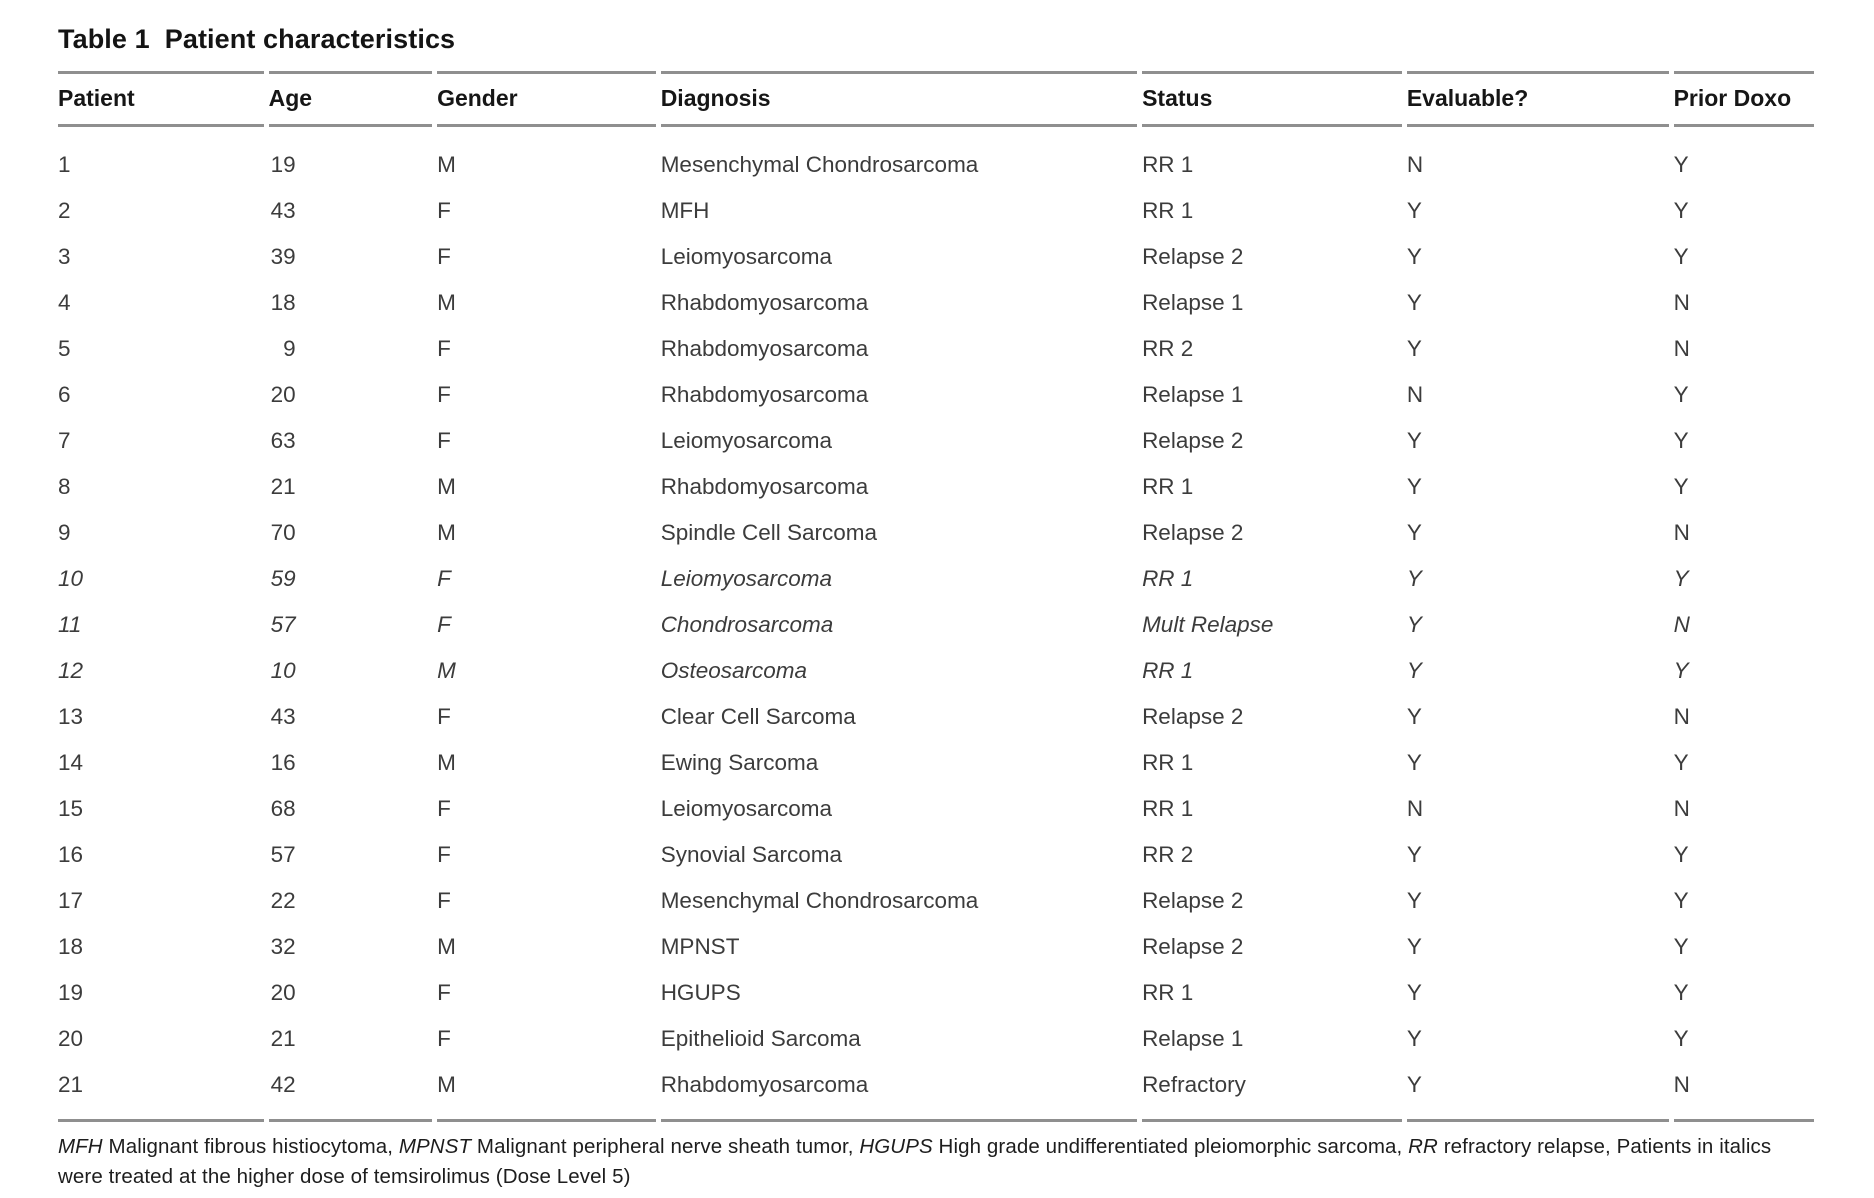  I want to click on cell-diagnosis: Leiomyosarcoma, so click(746, 578).